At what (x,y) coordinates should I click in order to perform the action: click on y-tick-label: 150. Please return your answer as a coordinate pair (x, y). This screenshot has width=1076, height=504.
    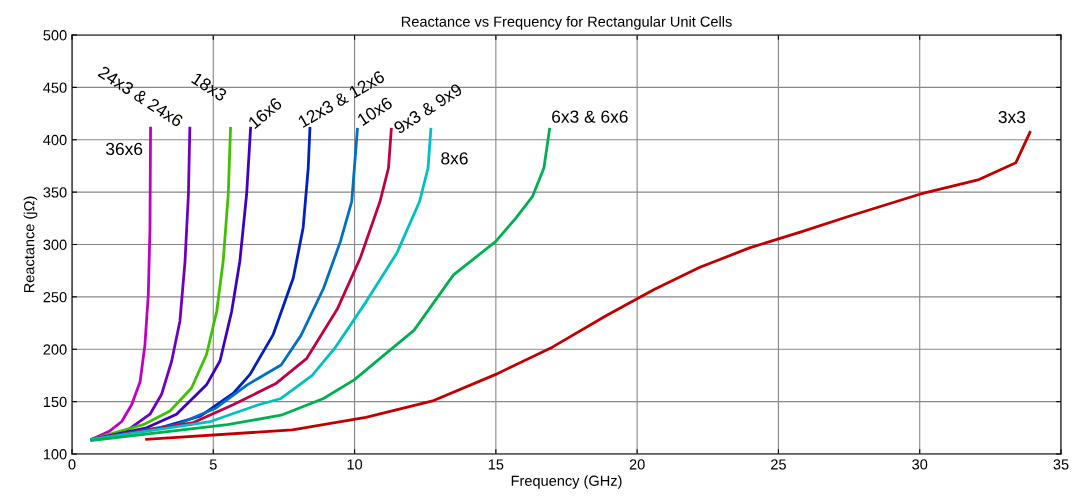
    Looking at the image, I should click on (55, 402).